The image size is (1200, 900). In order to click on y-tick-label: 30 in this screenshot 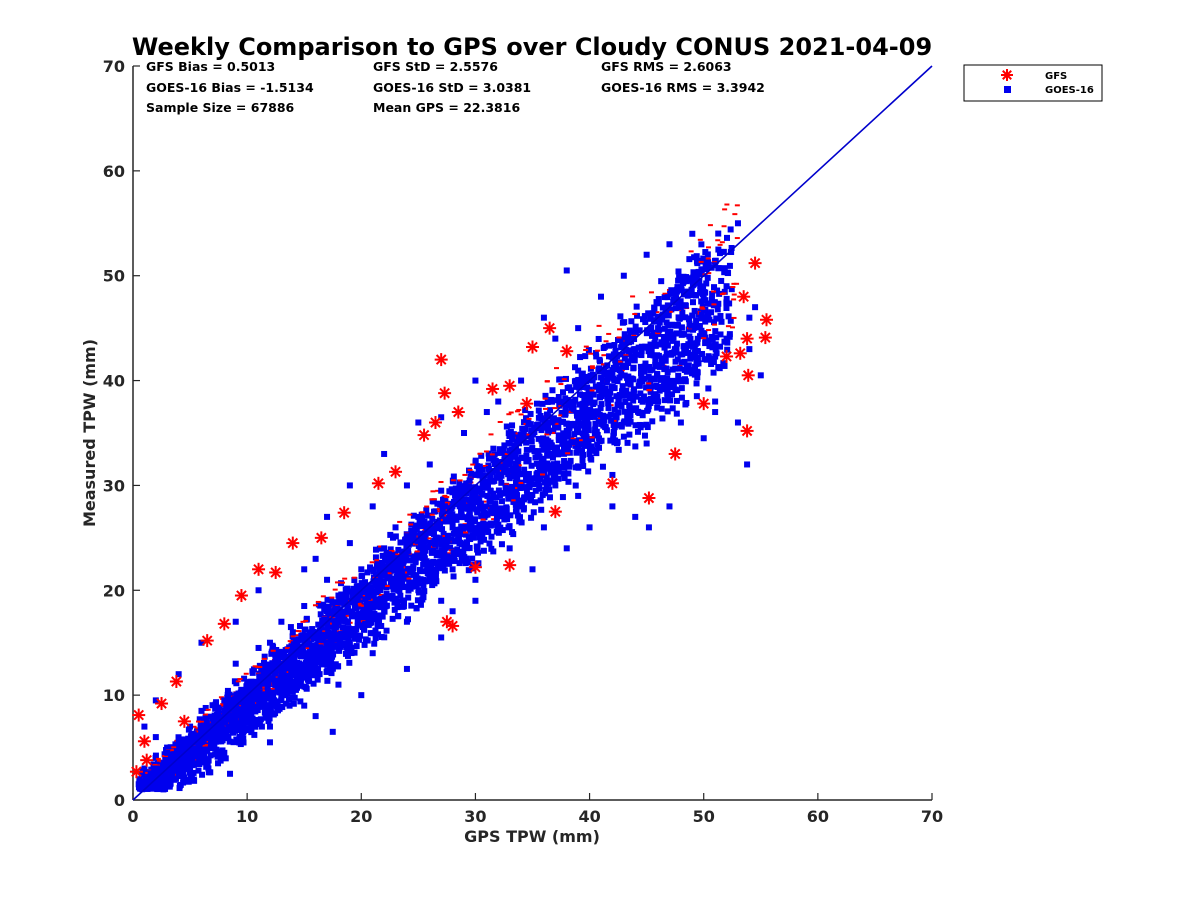, I will do `click(114, 485)`.